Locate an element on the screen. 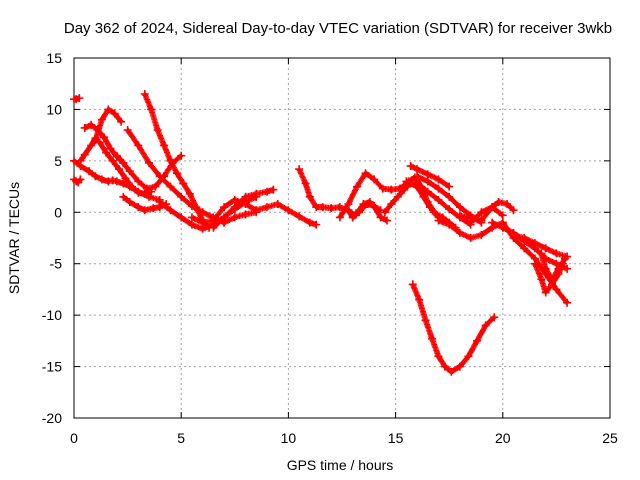 This screenshot has width=640, height=480. y-tick-label: -10 is located at coordinates (52, 315).